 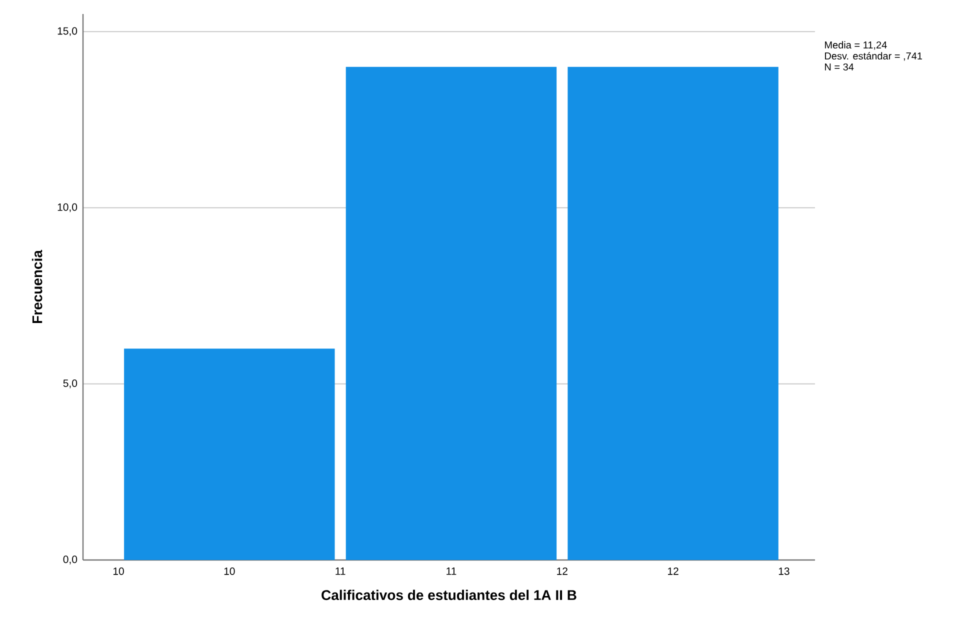 I want to click on text: Desv. estándar = ,741, so click(x=873, y=56).